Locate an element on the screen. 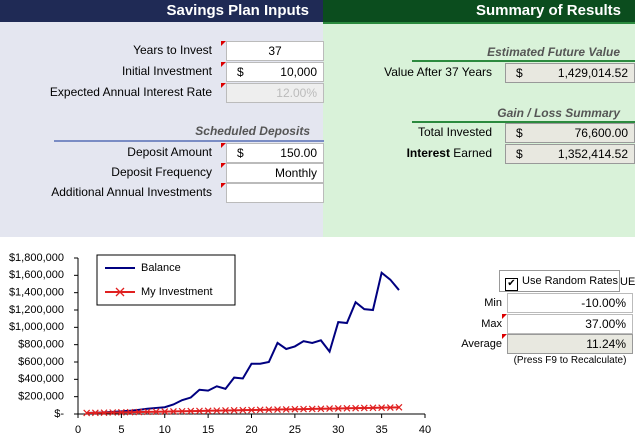 The image size is (635, 438). label: Max is located at coordinates (491, 324).